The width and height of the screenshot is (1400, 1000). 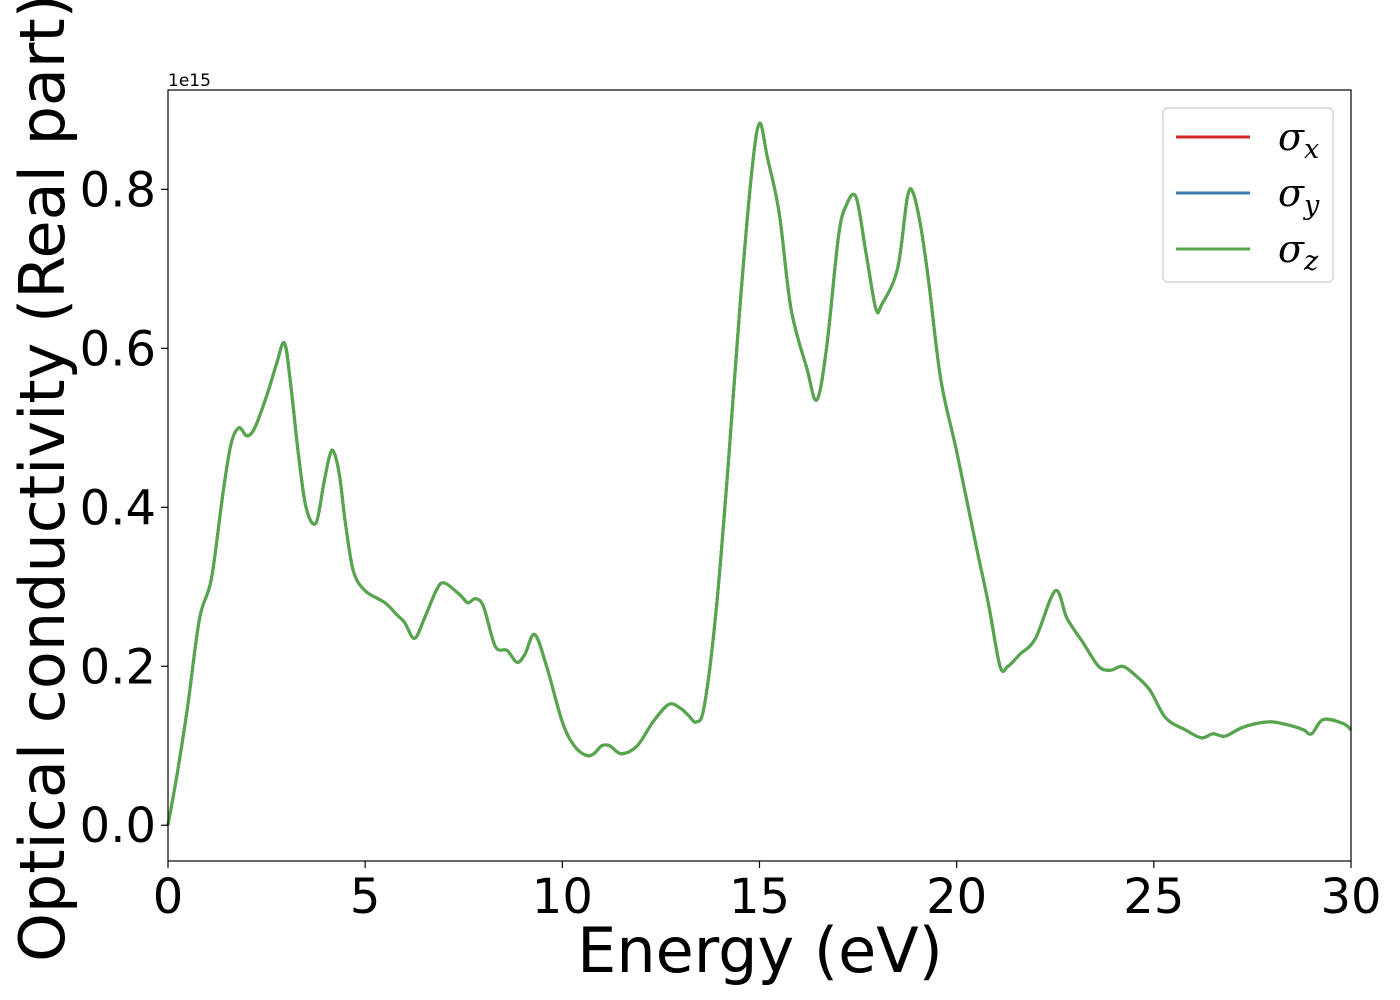 I want to click on x-tick-label: 5, so click(x=365, y=897).